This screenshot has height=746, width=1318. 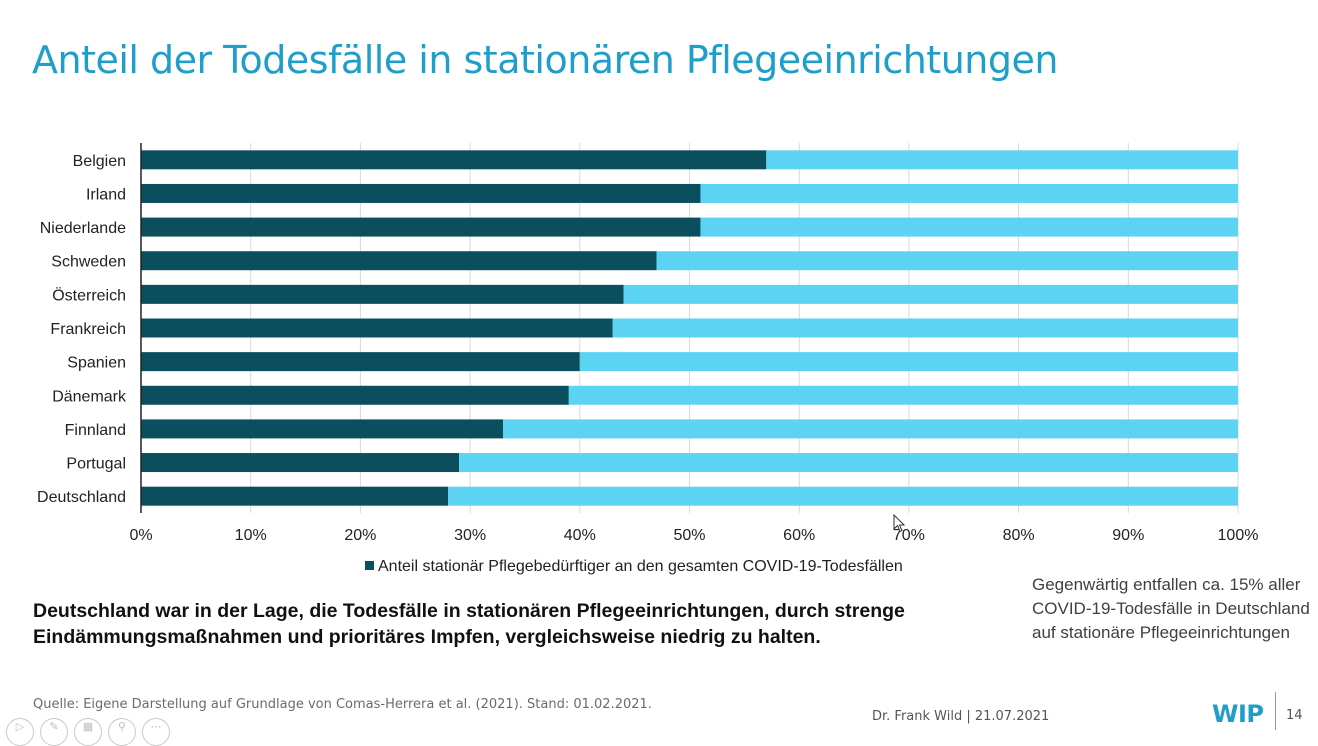 I want to click on x-tick-label: 20%, so click(x=360, y=535).